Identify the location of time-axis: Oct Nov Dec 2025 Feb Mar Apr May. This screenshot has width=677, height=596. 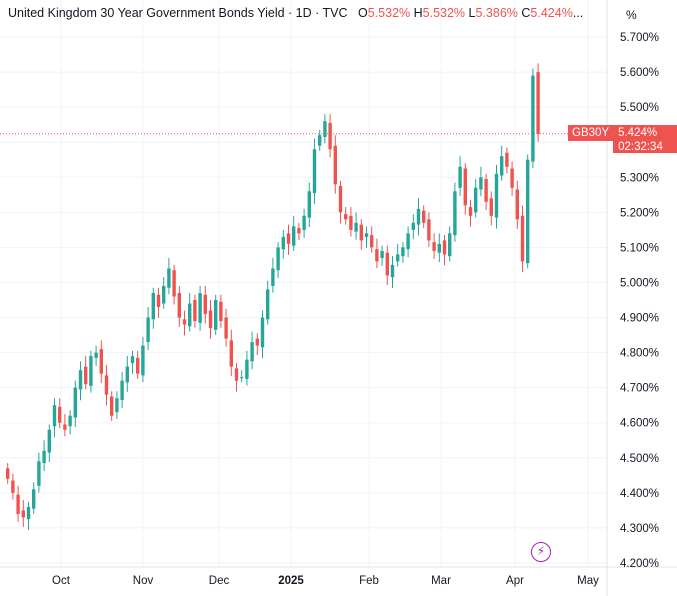
(325, 581).